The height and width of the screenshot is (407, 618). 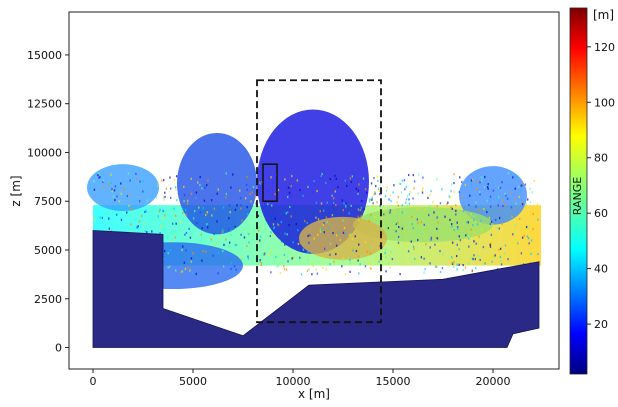 What do you see at coordinates (319, 201) in the screenshot?
I see `dashed-region-box` at bounding box center [319, 201].